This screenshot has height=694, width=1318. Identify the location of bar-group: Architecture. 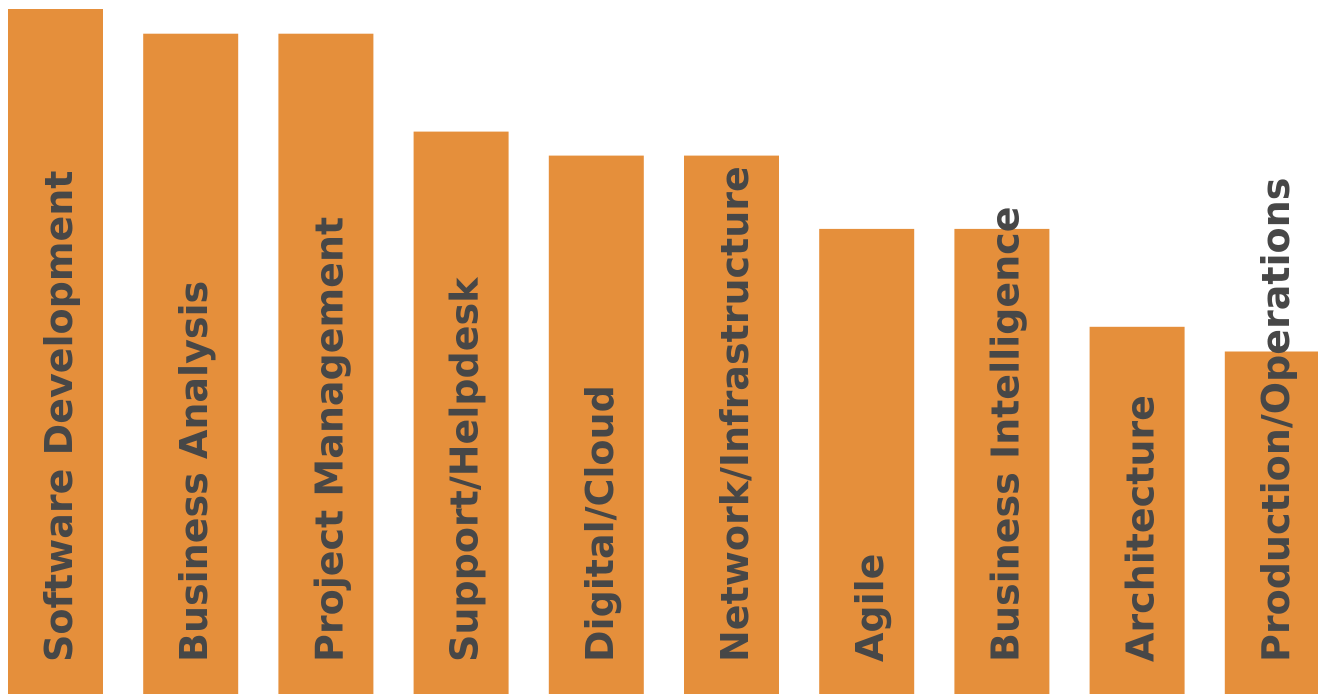
(1137, 510).